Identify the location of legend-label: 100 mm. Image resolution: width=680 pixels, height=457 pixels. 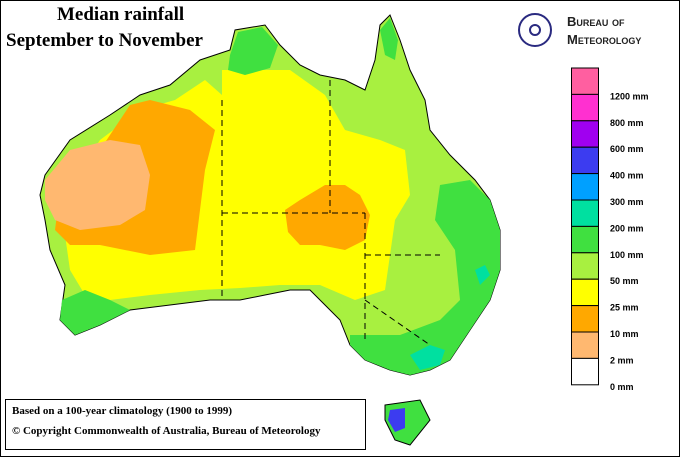
(627, 255).